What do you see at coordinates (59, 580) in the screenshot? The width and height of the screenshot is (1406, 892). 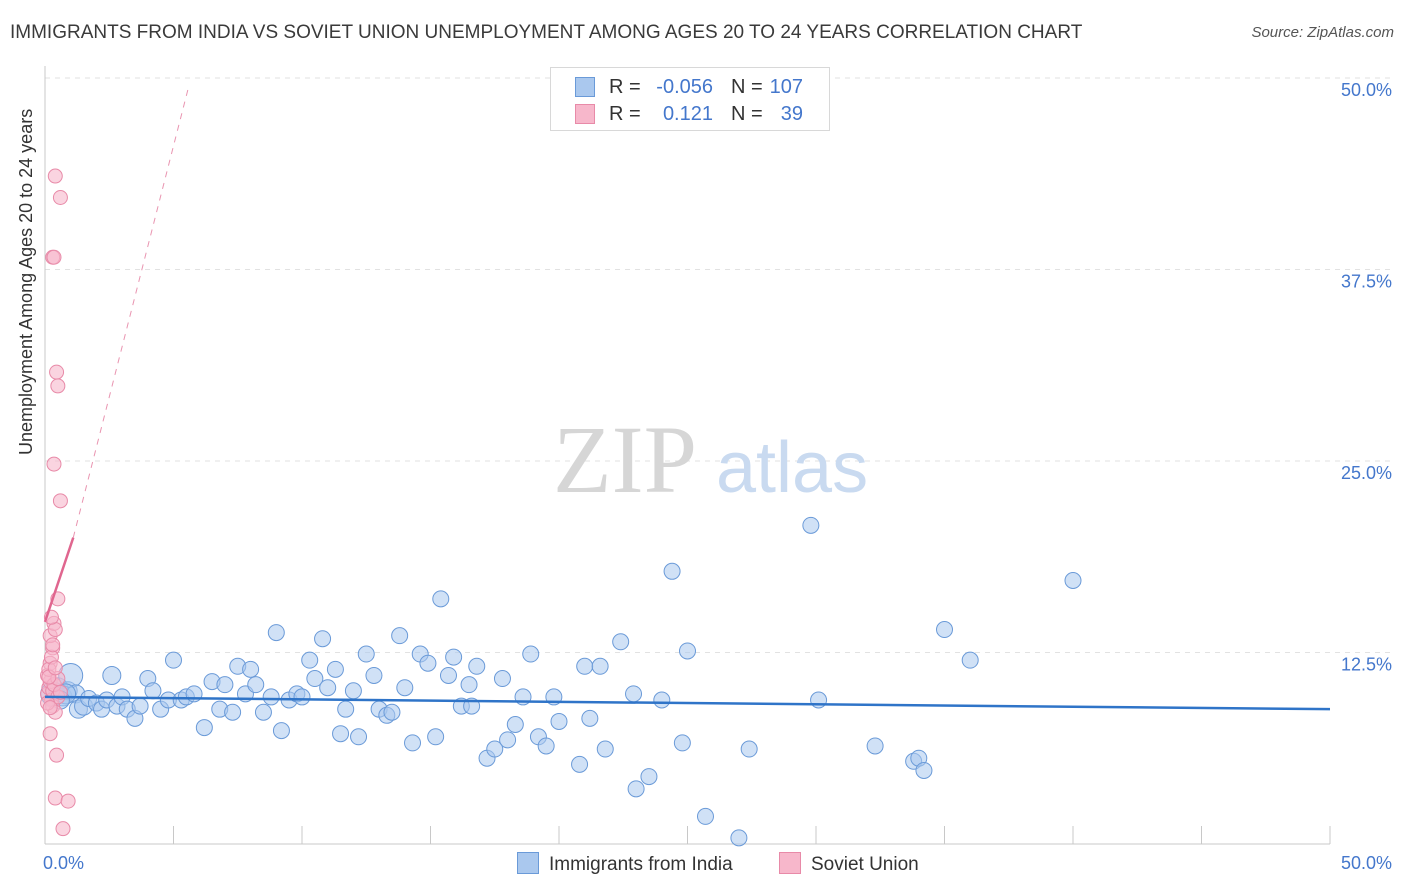 I see `soviet-trend-line` at bounding box center [59, 580].